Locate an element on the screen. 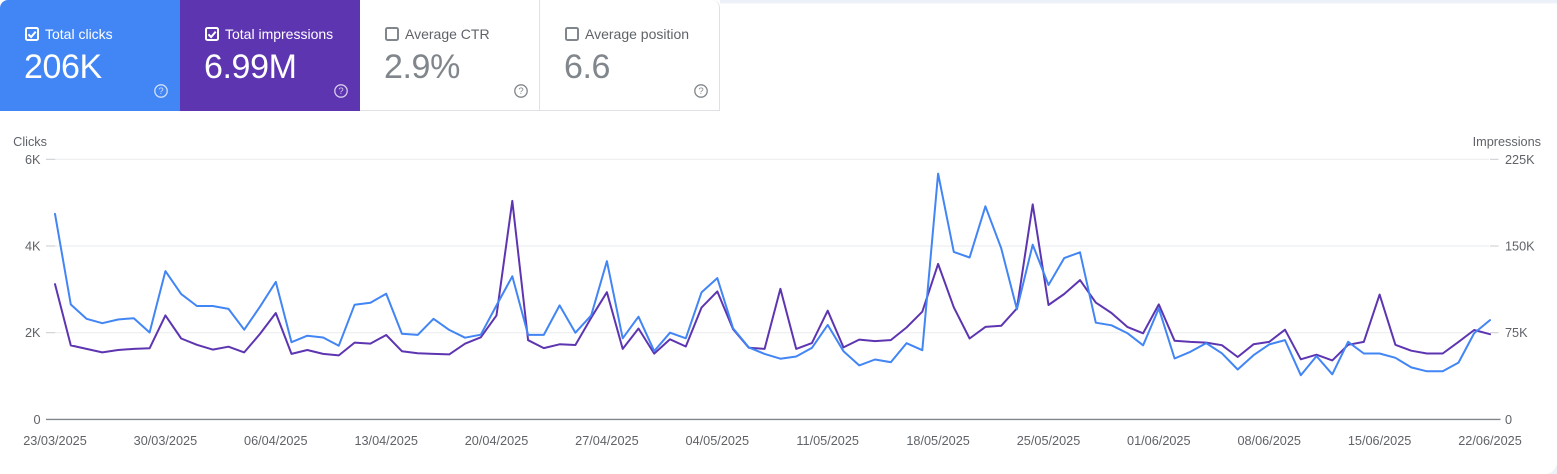 The width and height of the screenshot is (1557, 474). svg-text: 13/04/2025 is located at coordinates (386, 441).